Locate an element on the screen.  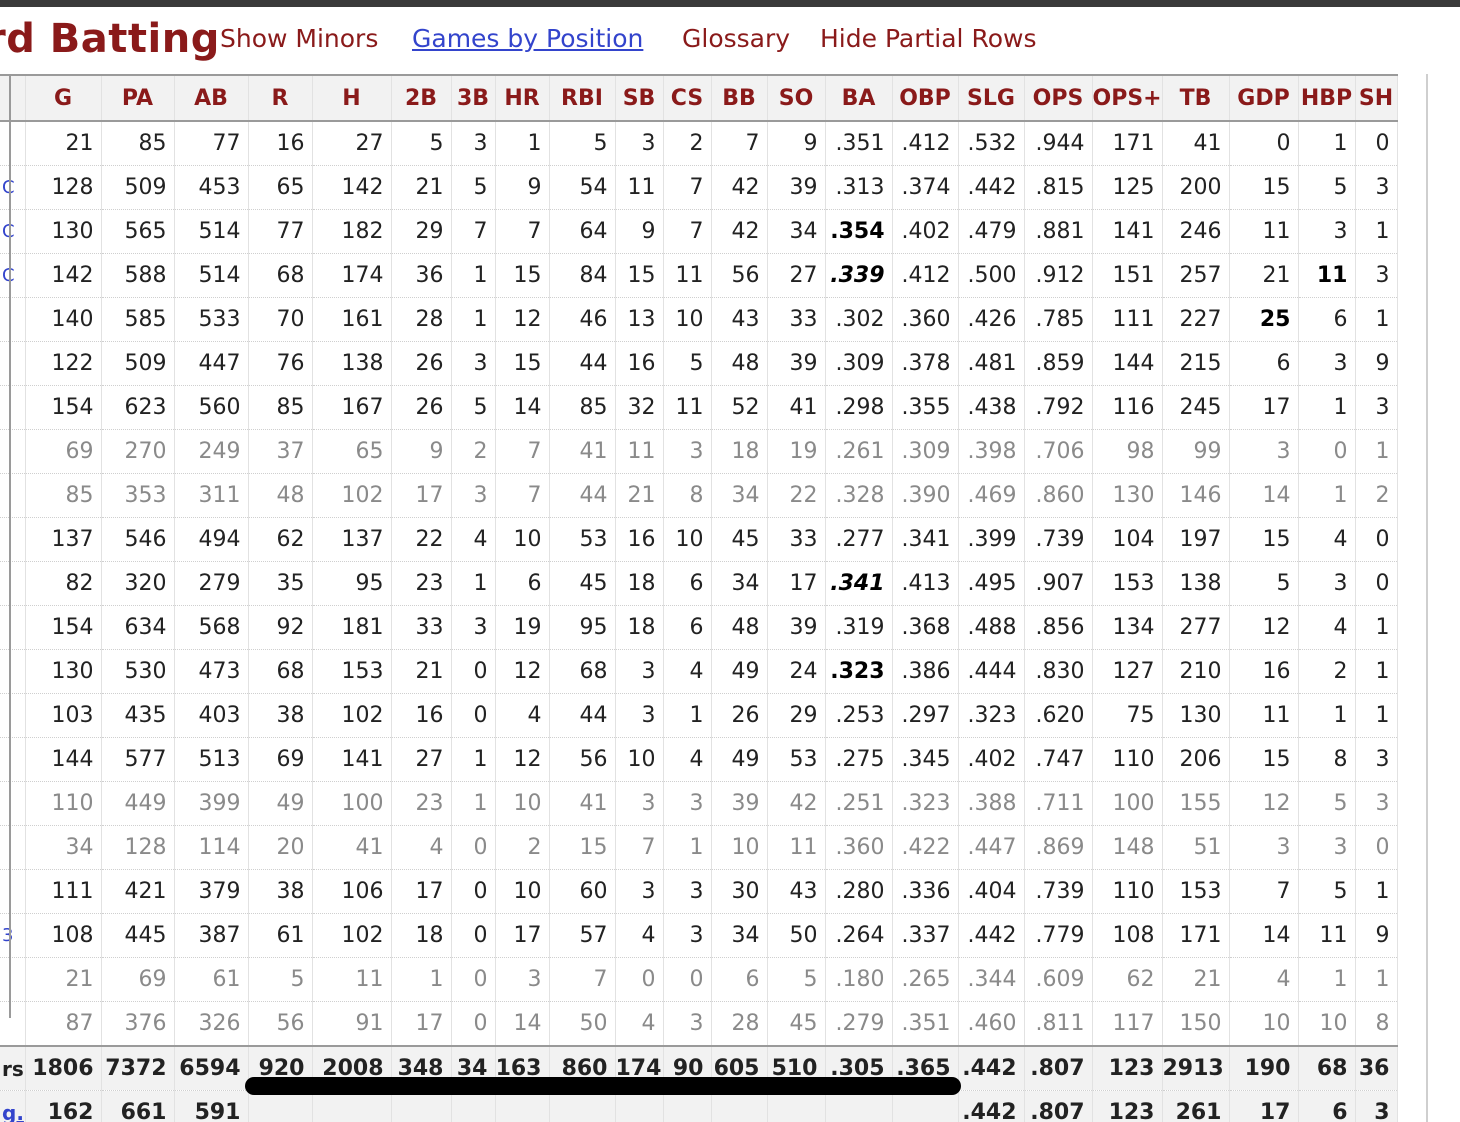
column-header-h: H is located at coordinates (352, 98).